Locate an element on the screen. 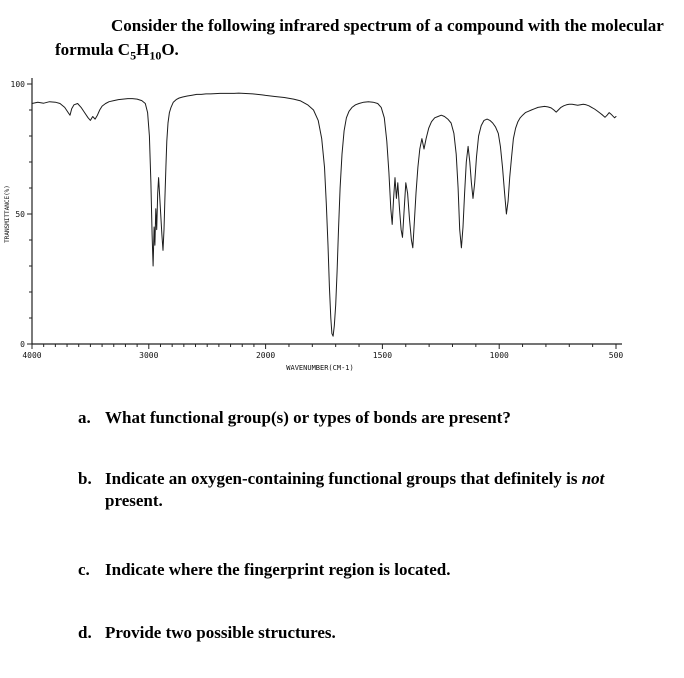 This screenshot has width=684, height=678. question-b-text-part2: present. is located at coordinates (134, 501).